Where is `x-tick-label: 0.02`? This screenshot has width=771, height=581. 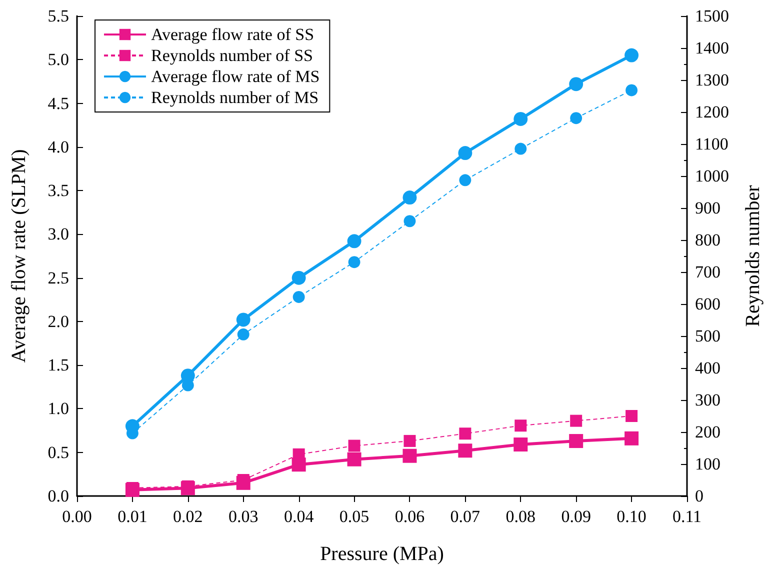 x-tick-label: 0.02 is located at coordinates (188, 516).